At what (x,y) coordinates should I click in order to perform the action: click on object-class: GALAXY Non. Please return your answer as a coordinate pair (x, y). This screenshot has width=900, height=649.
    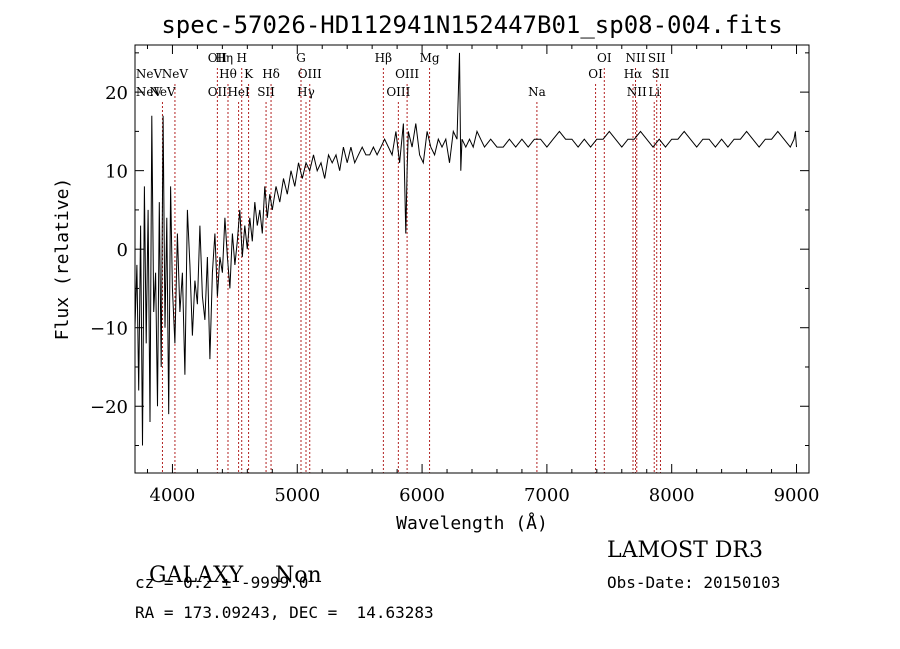
    Looking at the image, I should click on (228, 563).